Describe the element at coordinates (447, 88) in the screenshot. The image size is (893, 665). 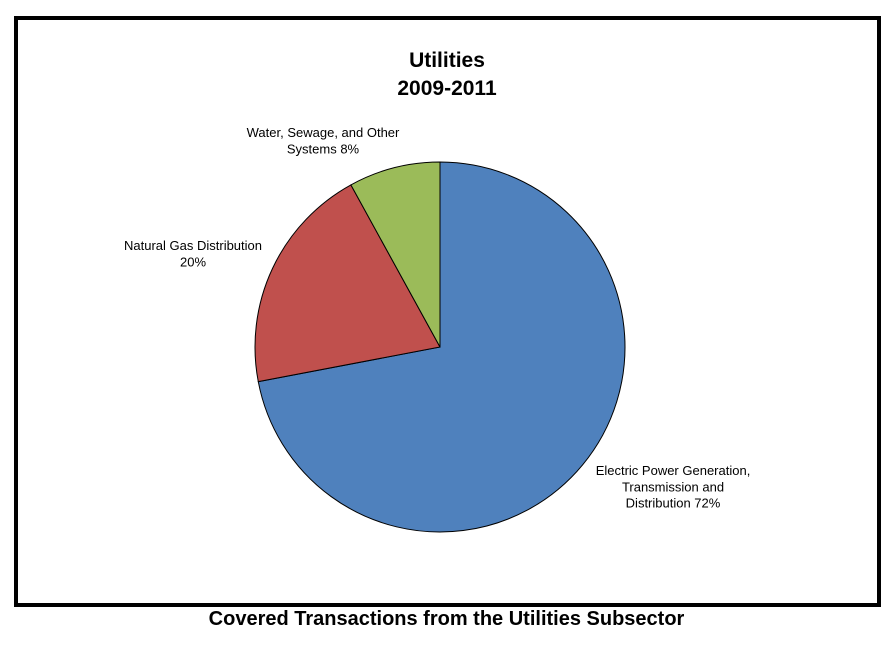
I see `chart-title-line-2: 2009-2011` at that location.